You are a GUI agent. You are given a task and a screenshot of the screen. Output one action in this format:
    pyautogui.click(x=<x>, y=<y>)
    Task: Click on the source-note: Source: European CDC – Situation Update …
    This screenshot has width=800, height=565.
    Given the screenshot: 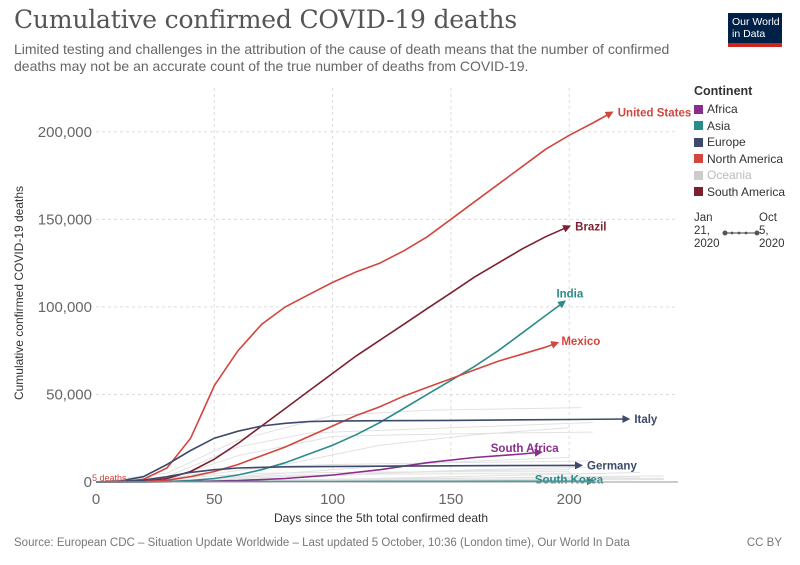 What is the action you would take?
    pyautogui.click(x=322, y=543)
    